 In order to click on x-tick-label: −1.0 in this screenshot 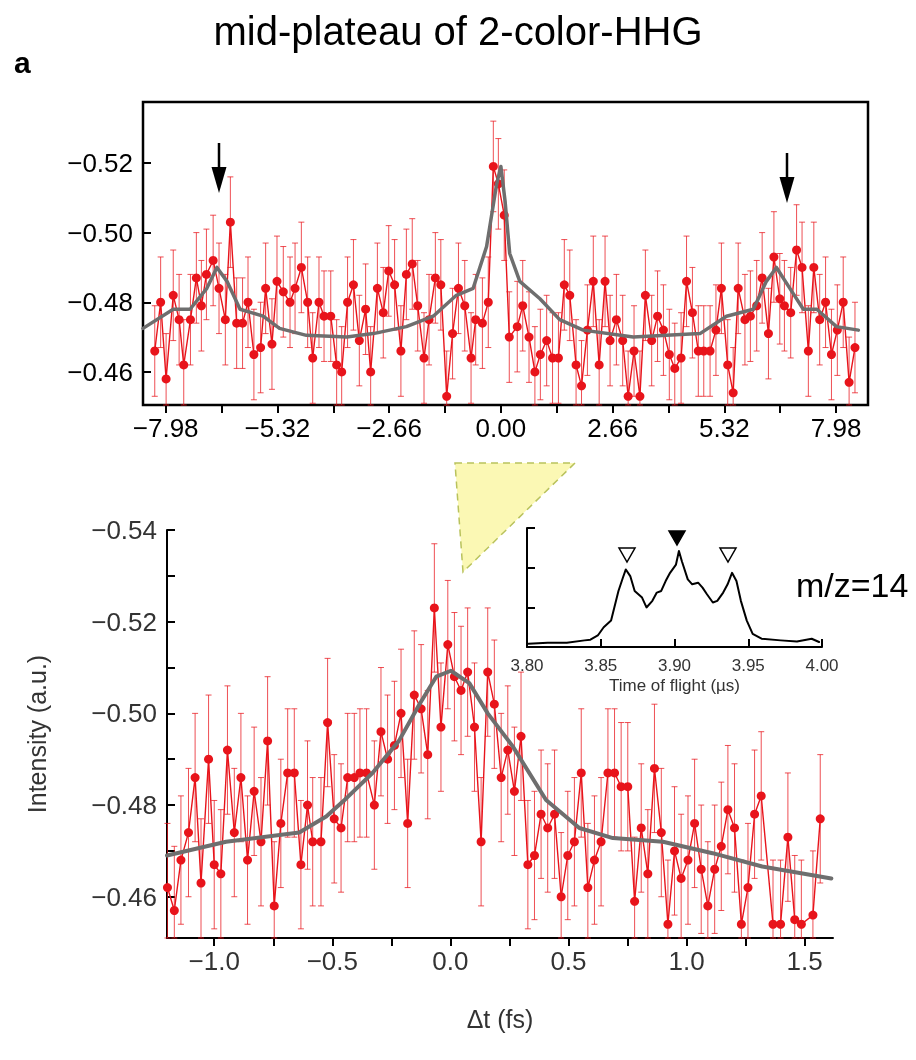, I will do `click(214, 961)`.